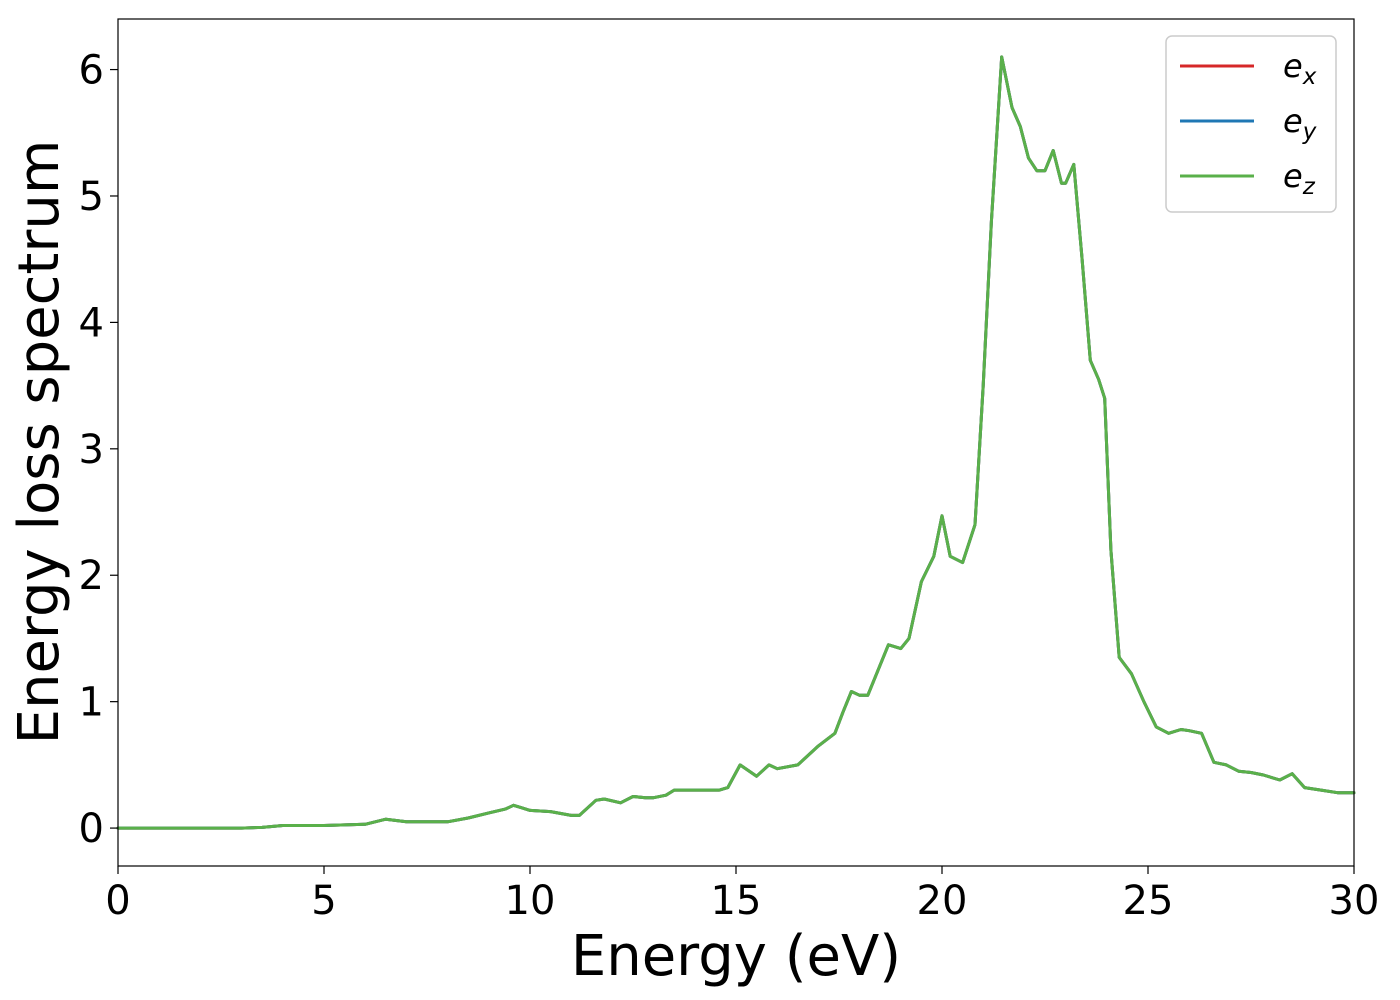 The width and height of the screenshot is (1400, 1000). I want to click on y-tick-label: 5, so click(91, 197).